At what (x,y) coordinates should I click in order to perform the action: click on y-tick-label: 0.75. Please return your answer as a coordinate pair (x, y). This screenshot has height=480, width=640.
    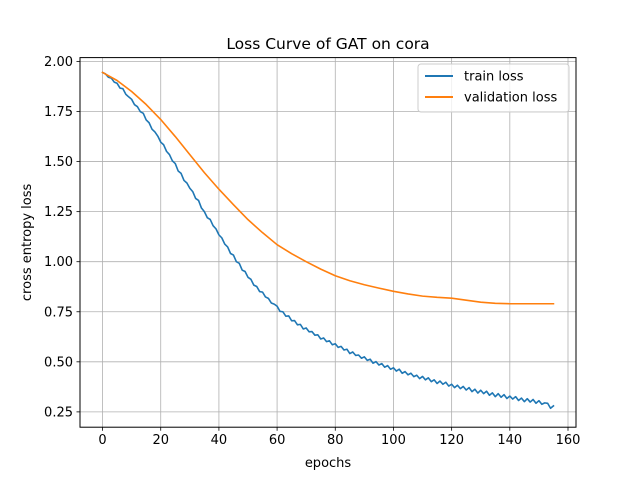
    Looking at the image, I should click on (58, 312).